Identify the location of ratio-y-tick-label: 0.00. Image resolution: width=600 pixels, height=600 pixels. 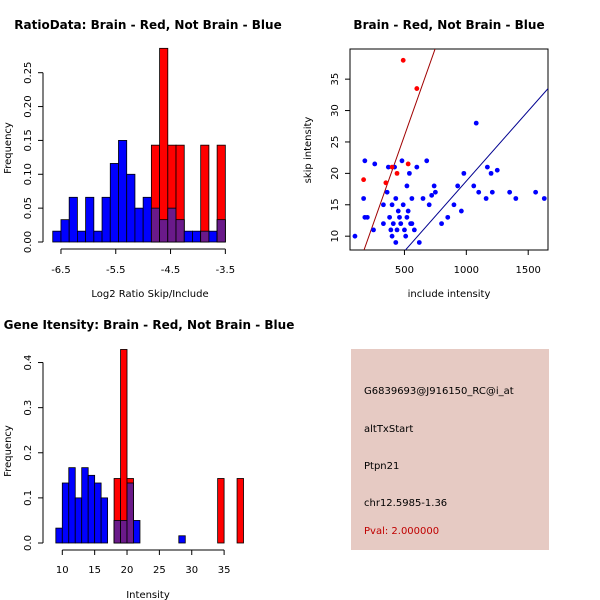
(28, 242).